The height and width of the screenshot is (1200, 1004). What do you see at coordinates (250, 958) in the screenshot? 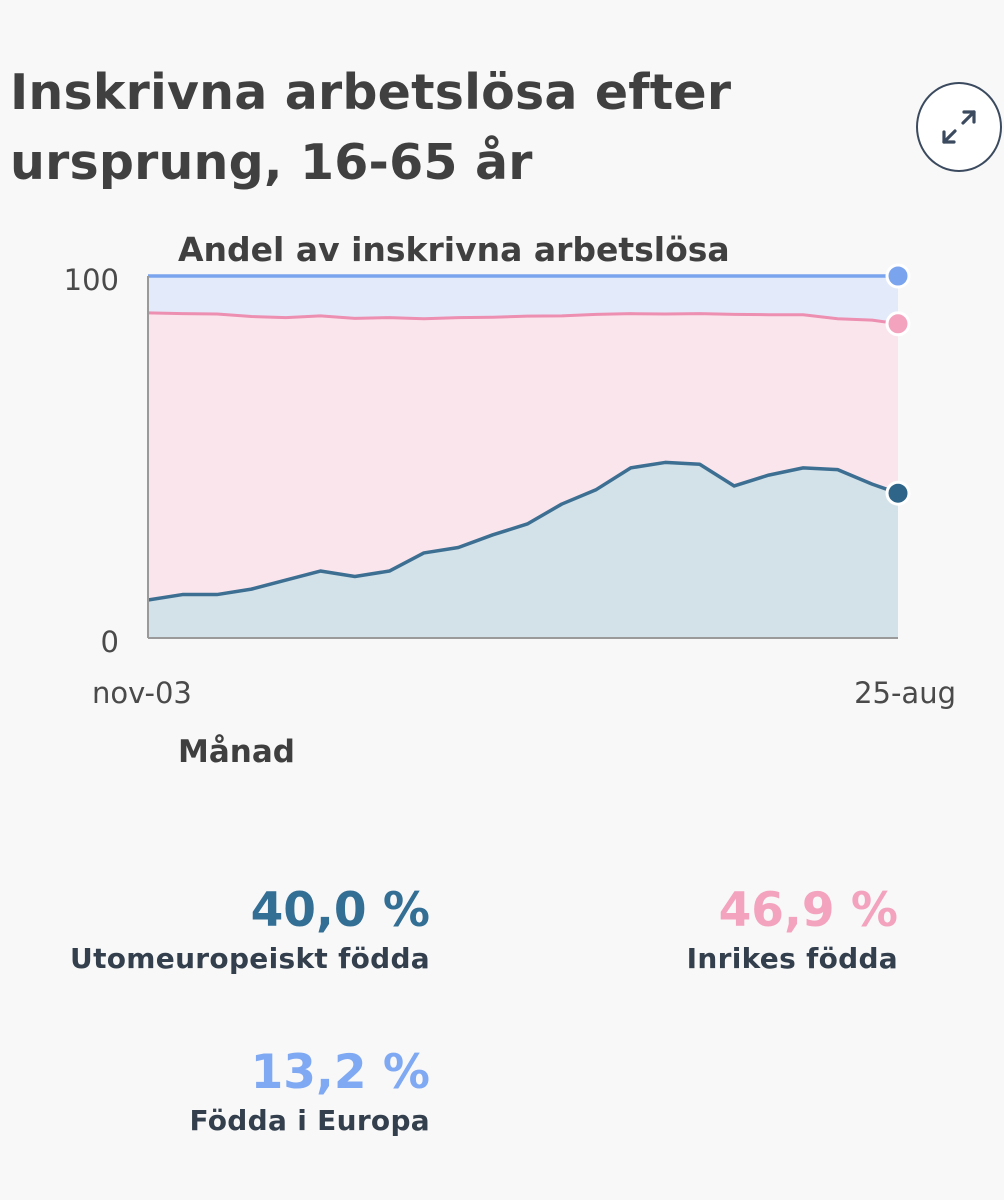
I see `stat-label: Utomeuropeiskt födda` at bounding box center [250, 958].